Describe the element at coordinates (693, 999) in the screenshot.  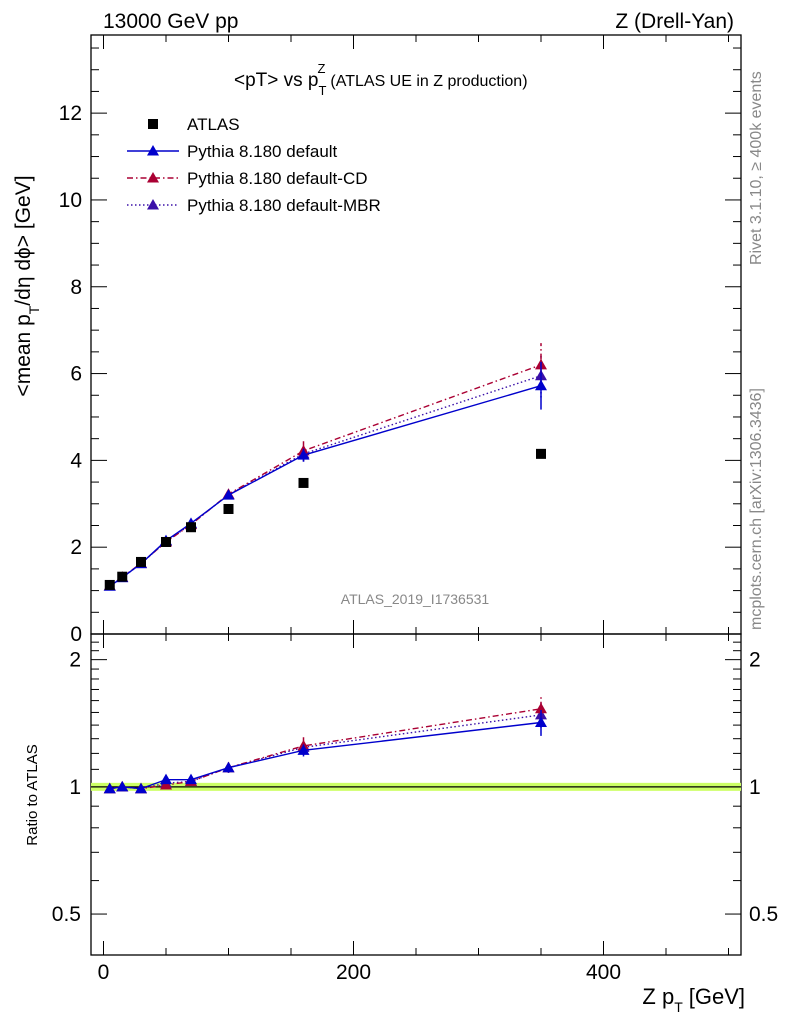
I see `xaxis-label: Z pT [GeV]` at that location.